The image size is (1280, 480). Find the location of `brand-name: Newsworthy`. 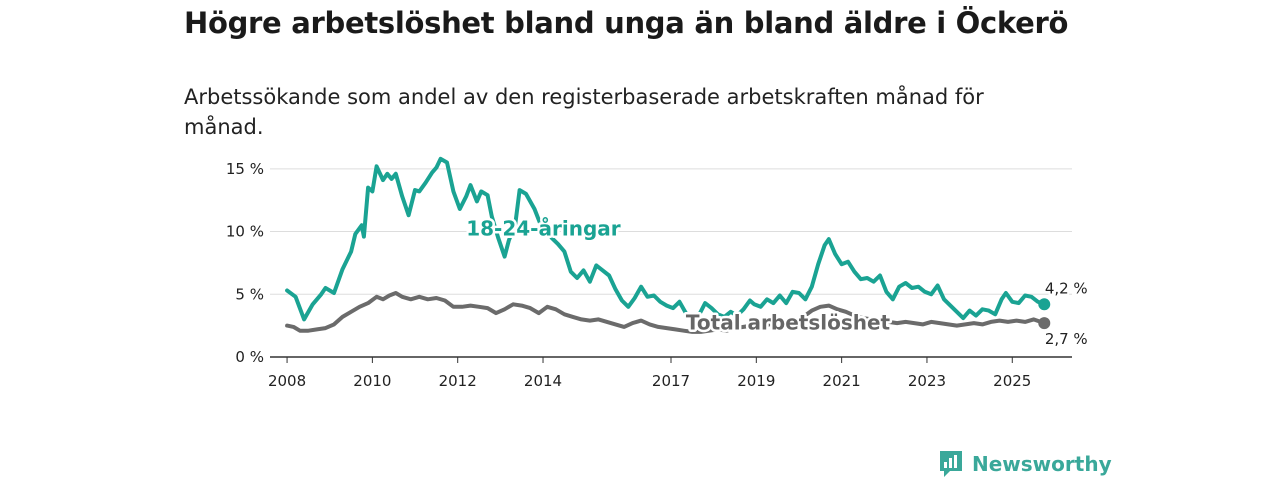

brand-name: Newsworthy is located at coordinates (1042, 464).